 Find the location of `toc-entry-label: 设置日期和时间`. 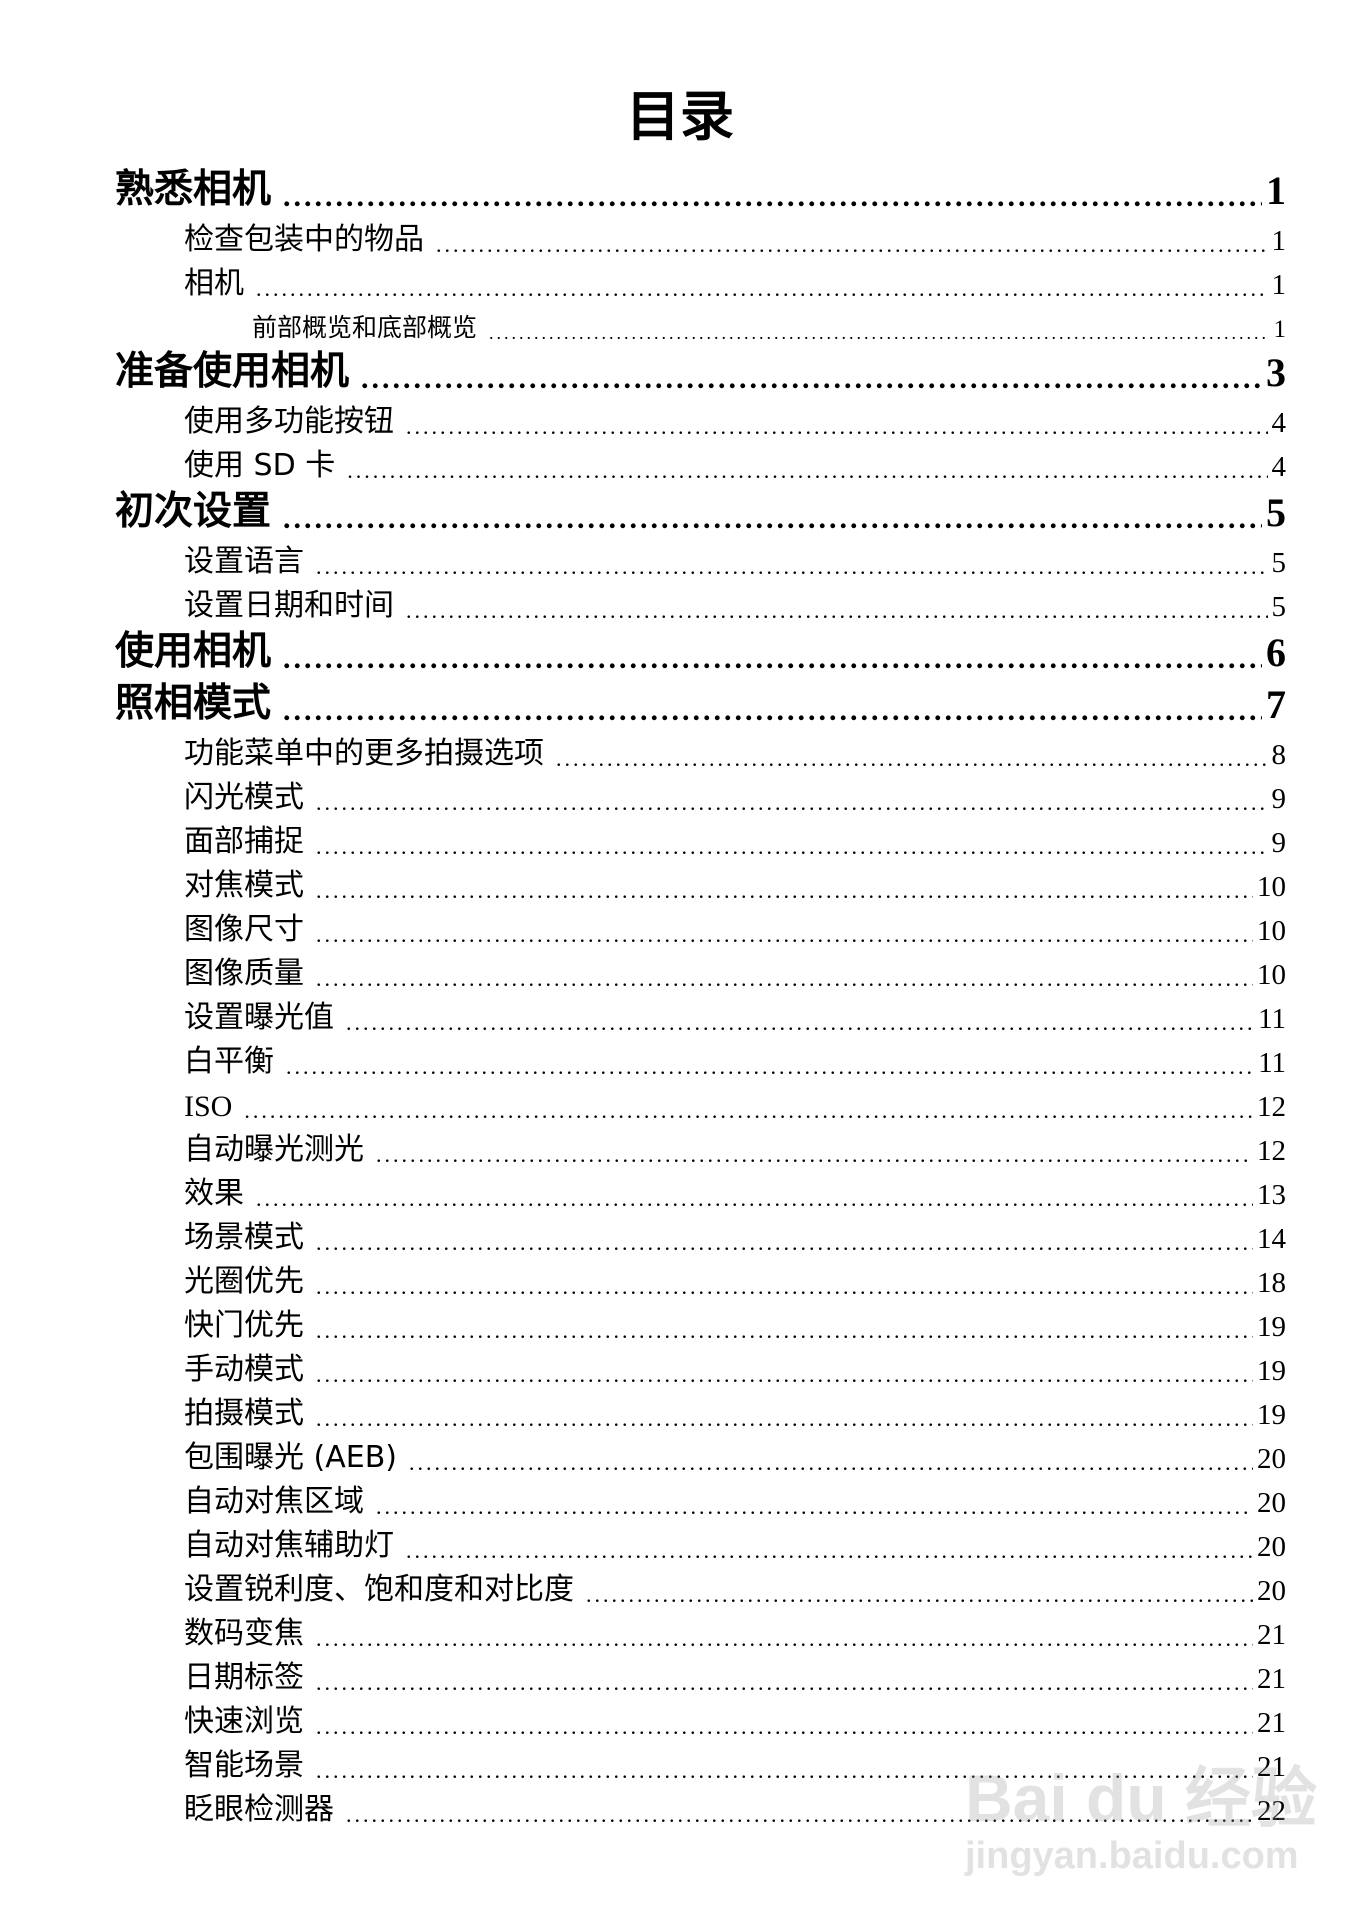

toc-entry-label: 设置日期和时间 is located at coordinates (289, 605).